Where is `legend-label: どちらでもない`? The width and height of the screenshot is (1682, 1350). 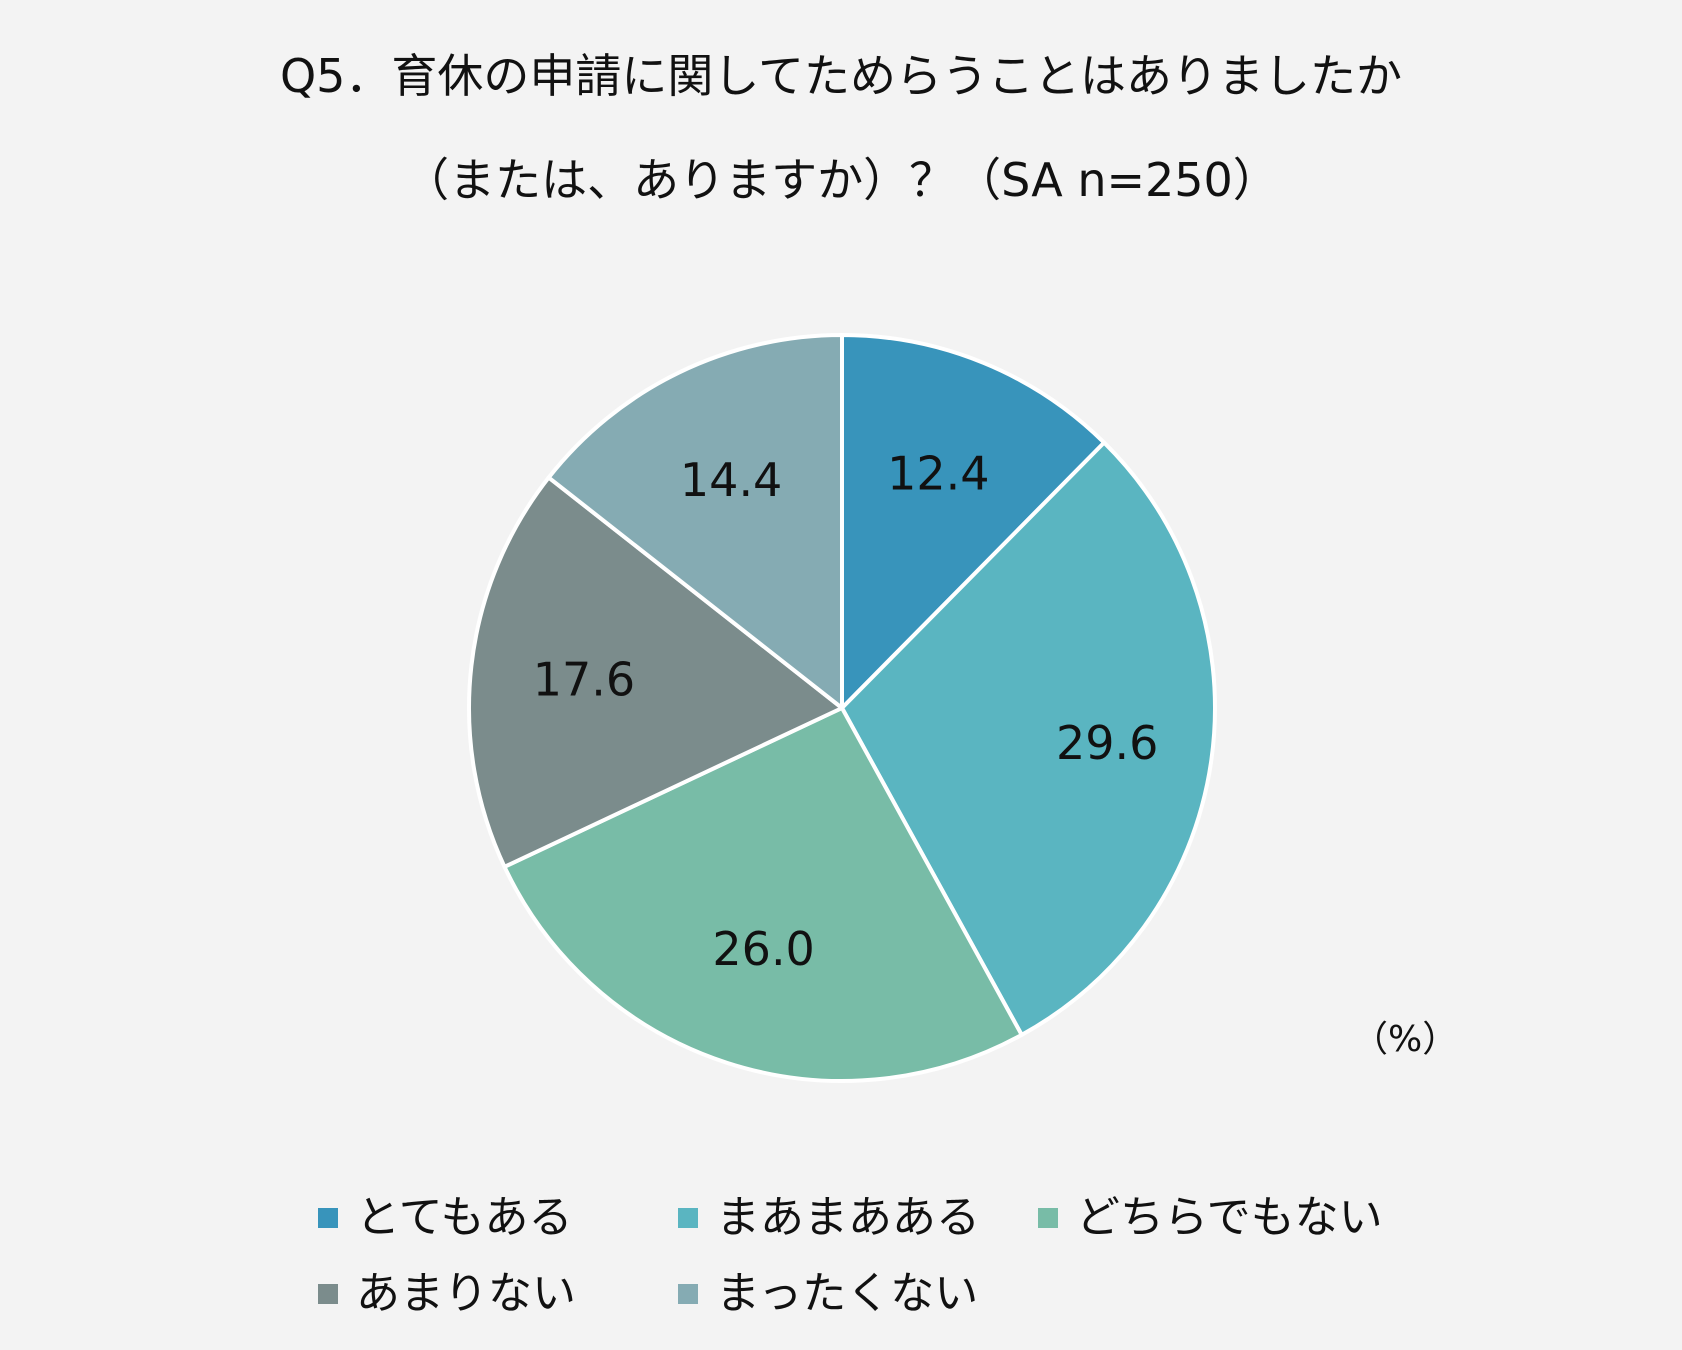
legend-label: どちらでもない is located at coordinates (1229, 1217).